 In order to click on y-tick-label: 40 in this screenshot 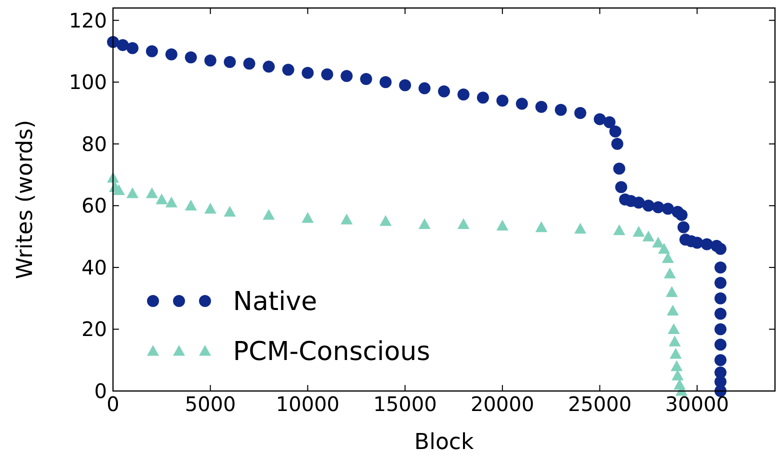, I will do `click(94, 267)`.